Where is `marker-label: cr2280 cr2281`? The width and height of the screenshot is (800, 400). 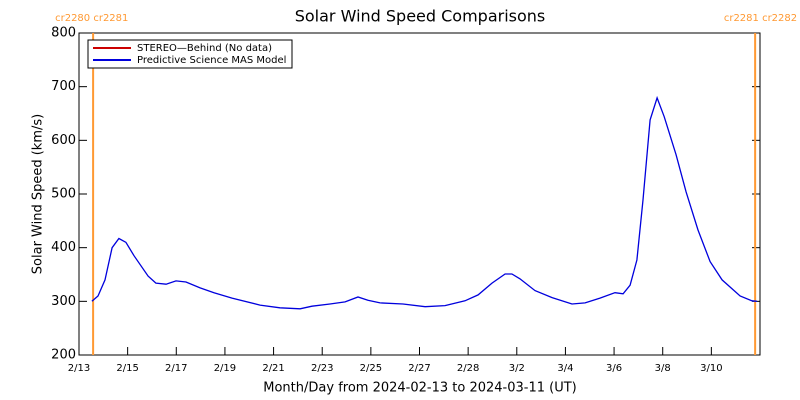 marker-label: cr2280 cr2281 is located at coordinates (91, 18).